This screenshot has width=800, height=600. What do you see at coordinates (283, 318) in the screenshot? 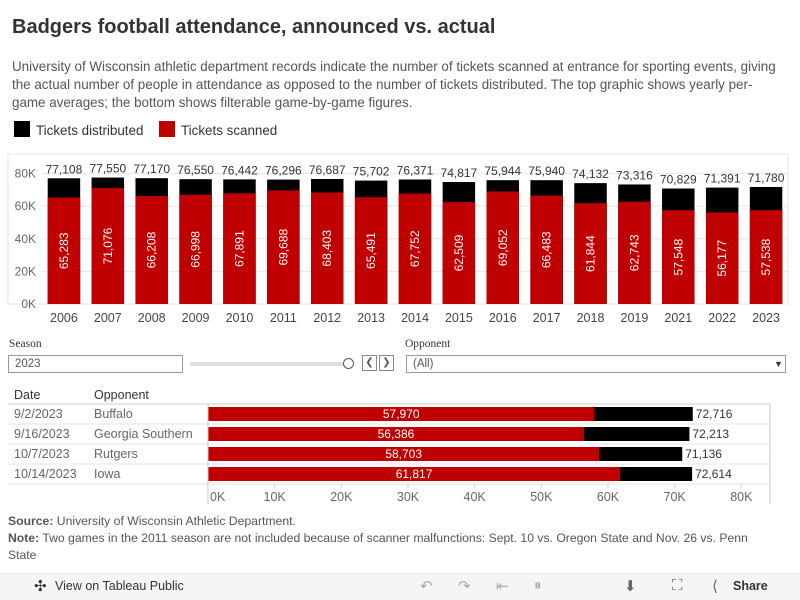
I see `x-tick-label: 2011` at bounding box center [283, 318].